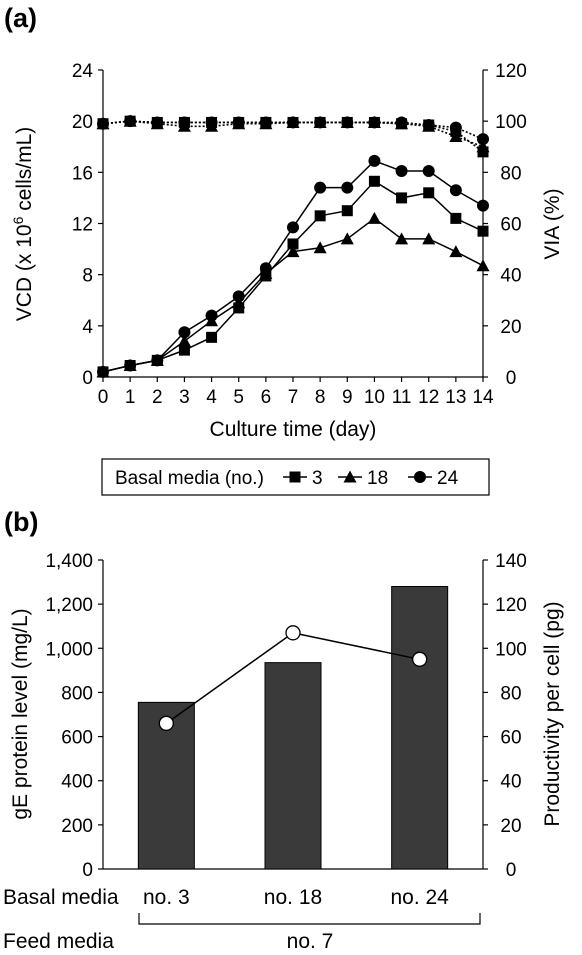 The image size is (582, 955). What do you see at coordinates (21, 522) in the screenshot?
I see `panel-b-label: (b)` at bounding box center [21, 522].